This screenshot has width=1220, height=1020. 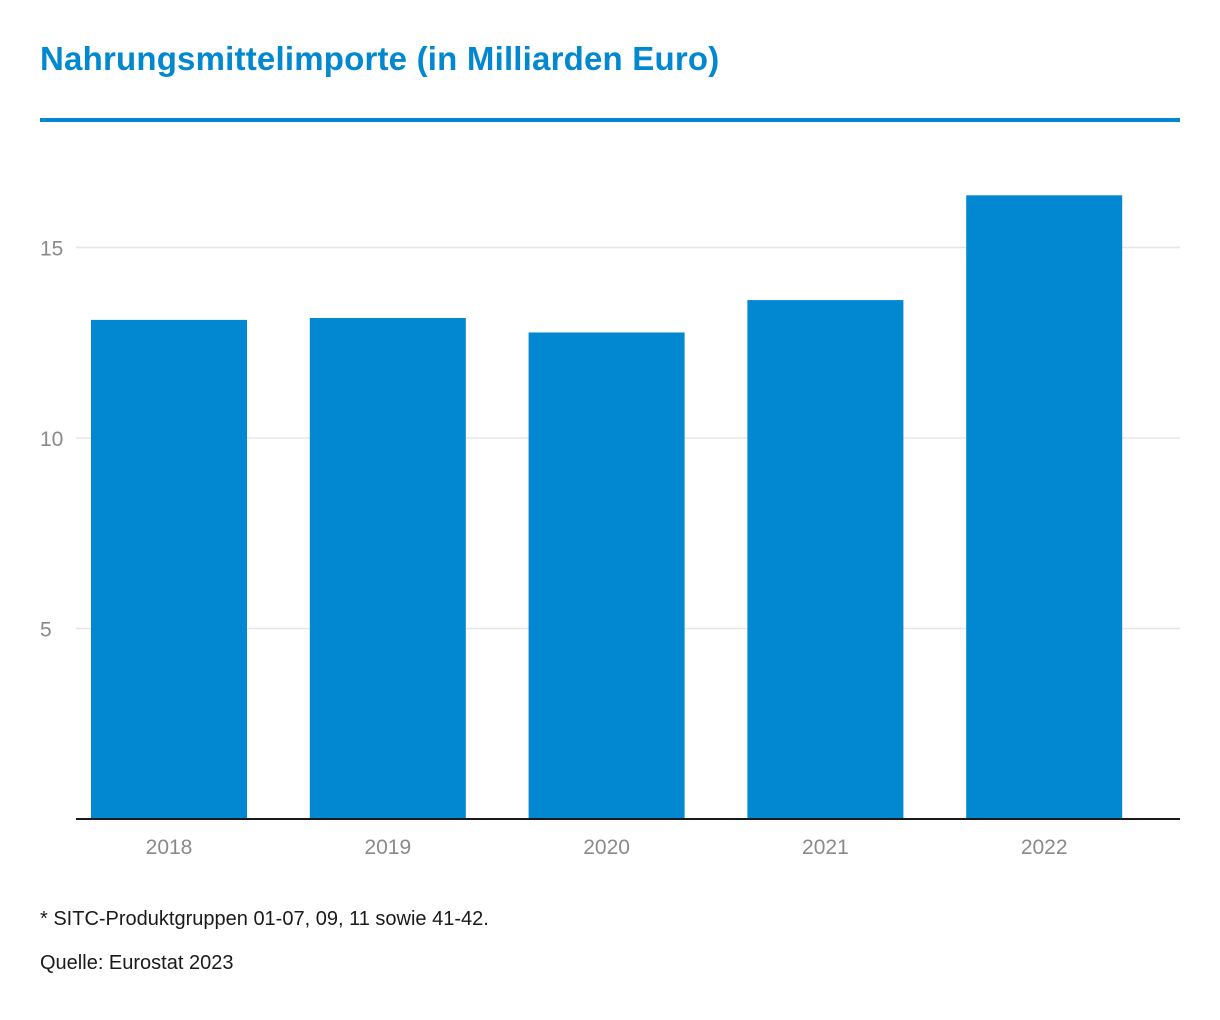 I want to click on title-underline, so click(x=610, y=120).